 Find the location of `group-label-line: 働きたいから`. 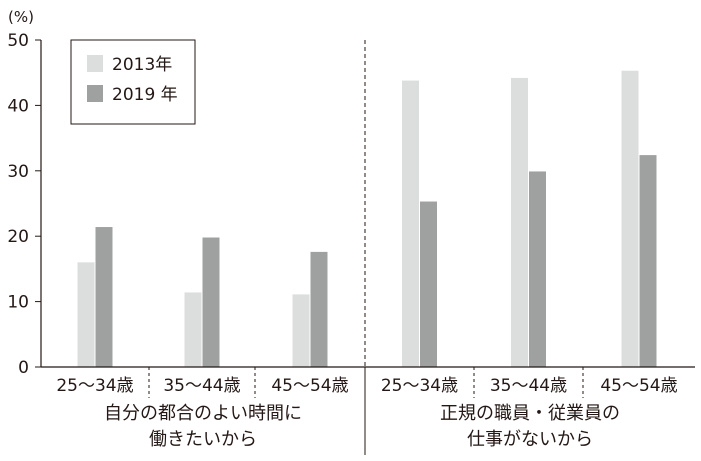

group-label-line: 働きたいから is located at coordinates (203, 439).